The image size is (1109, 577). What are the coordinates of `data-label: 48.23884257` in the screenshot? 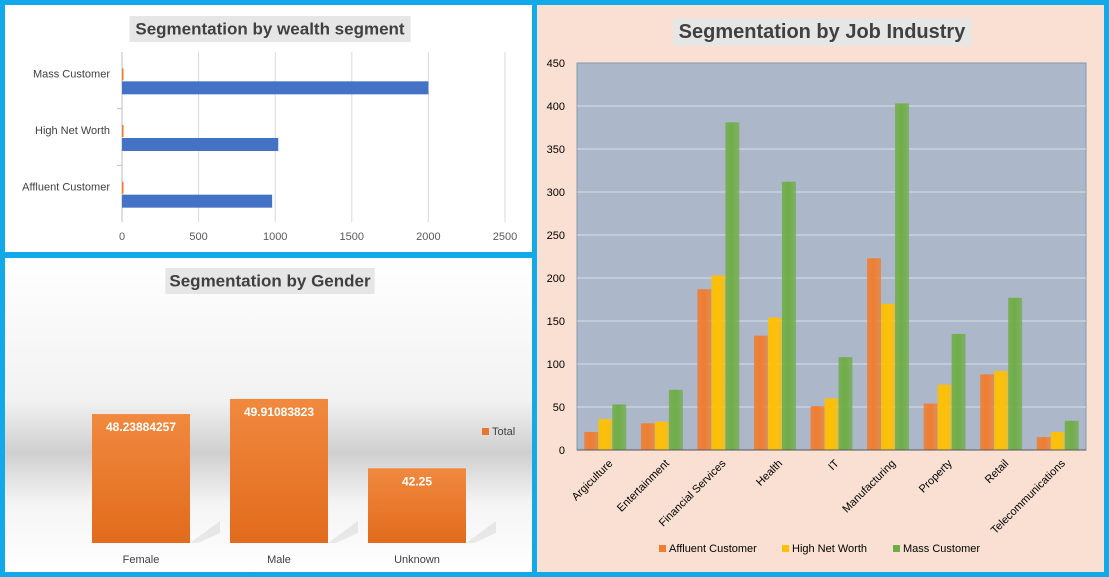 It's located at (141, 427).